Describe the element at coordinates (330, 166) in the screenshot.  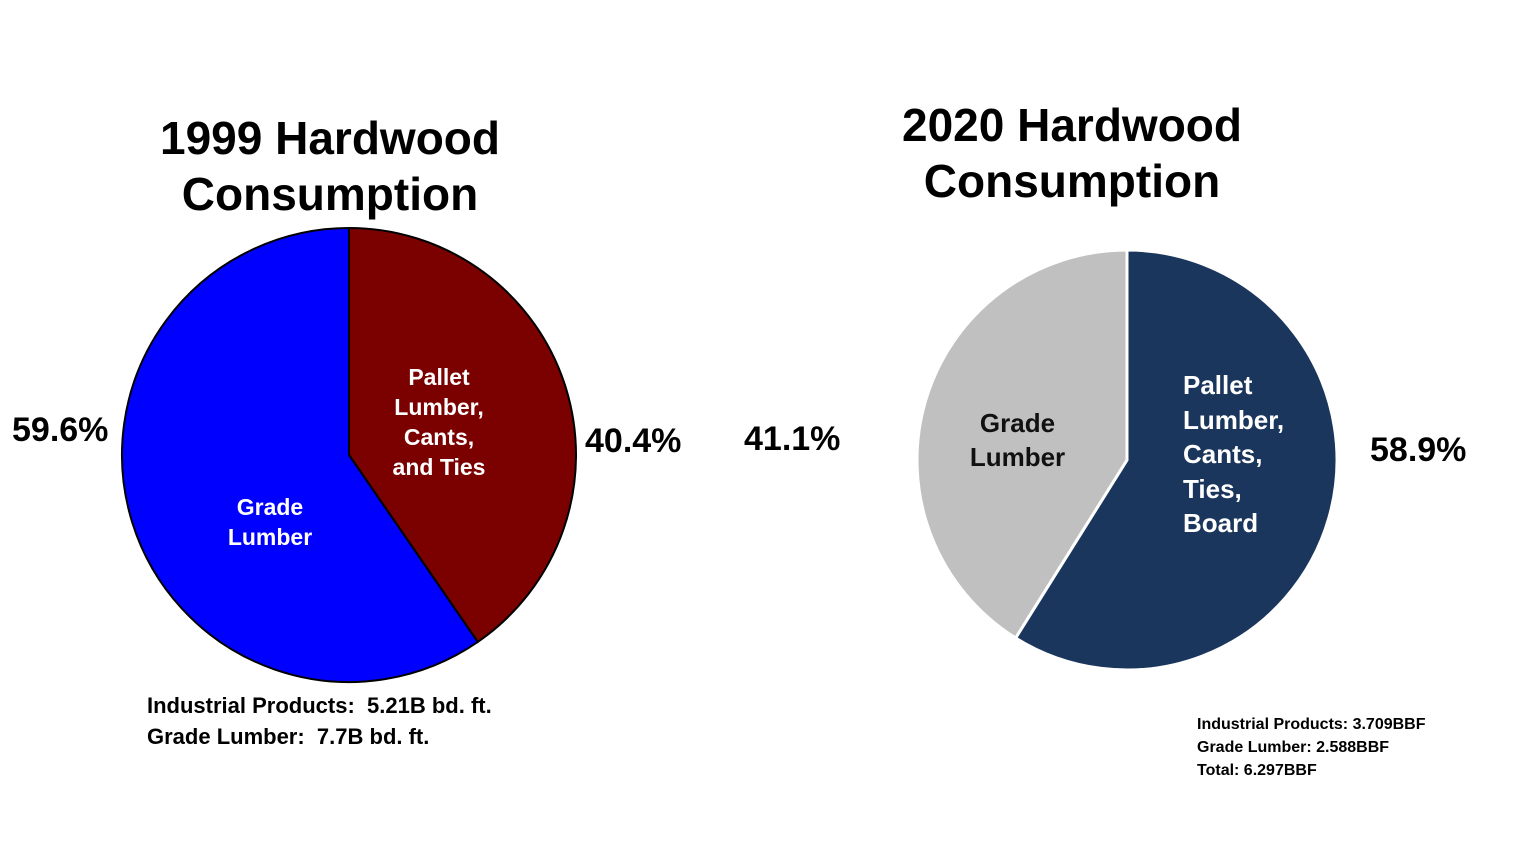
I see `chart-title-1999: 1999 Hardwood Consumption` at that location.